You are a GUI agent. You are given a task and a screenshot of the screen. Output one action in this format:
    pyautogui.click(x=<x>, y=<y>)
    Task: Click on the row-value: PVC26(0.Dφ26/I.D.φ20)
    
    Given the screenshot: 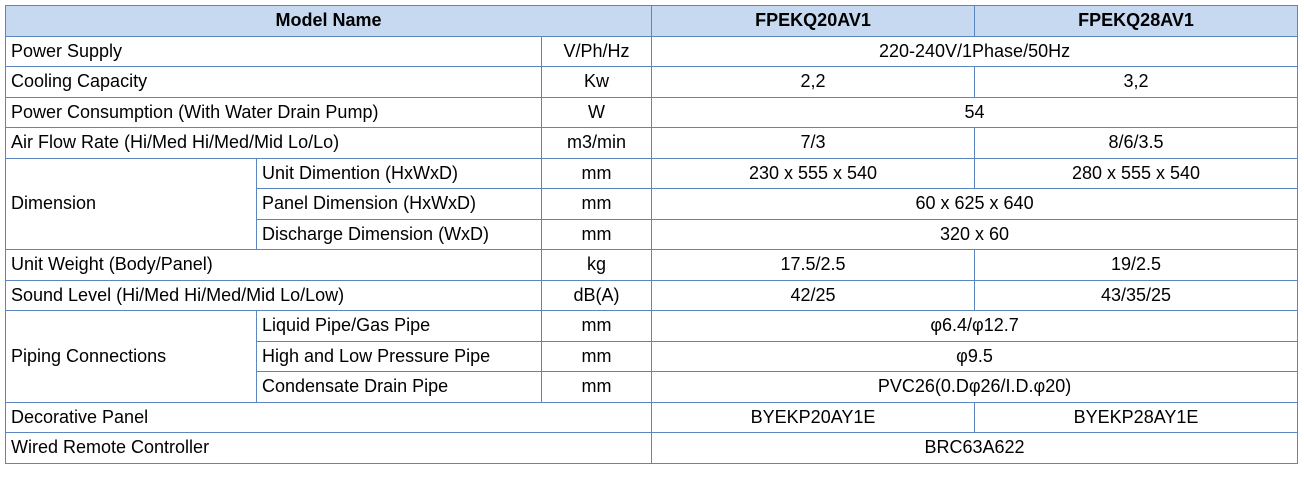 What is the action you would take?
    pyautogui.click(x=975, y=387)
    